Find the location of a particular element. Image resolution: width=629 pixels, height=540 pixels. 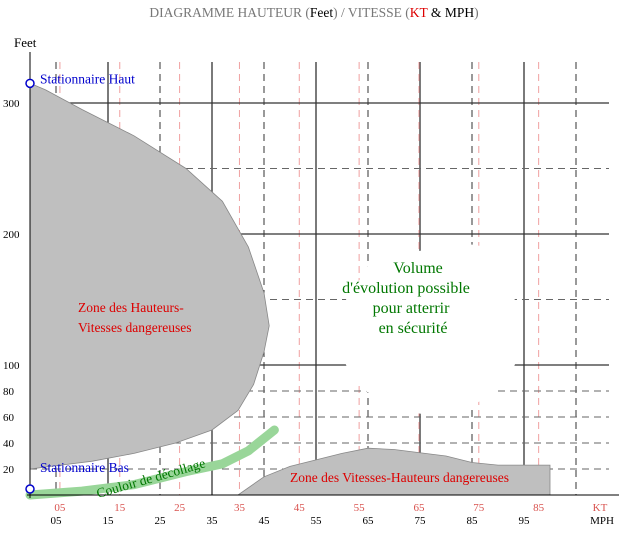

x-tick-label-kt: 15 is located at coordinates (120, 508).